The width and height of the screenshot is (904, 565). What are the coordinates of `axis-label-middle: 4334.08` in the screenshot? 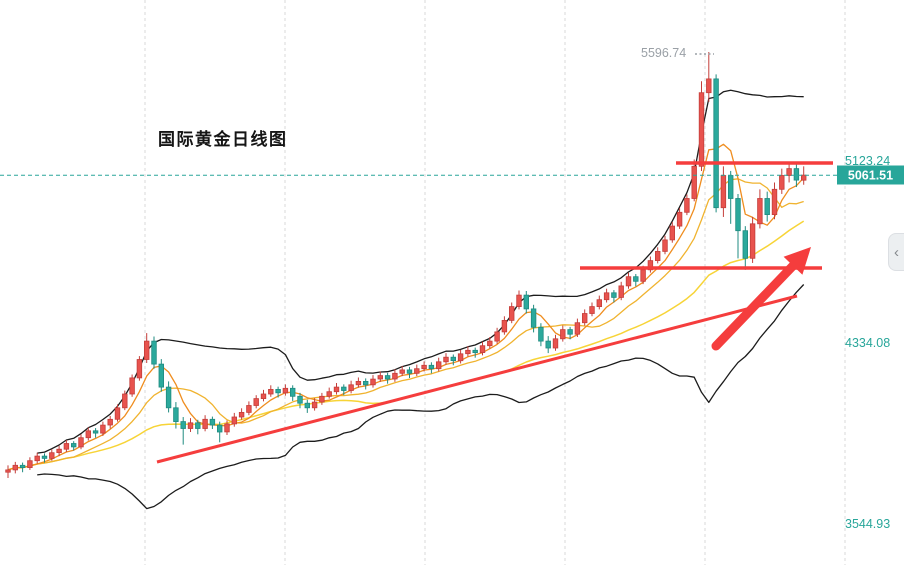 It's located at (868, 343).